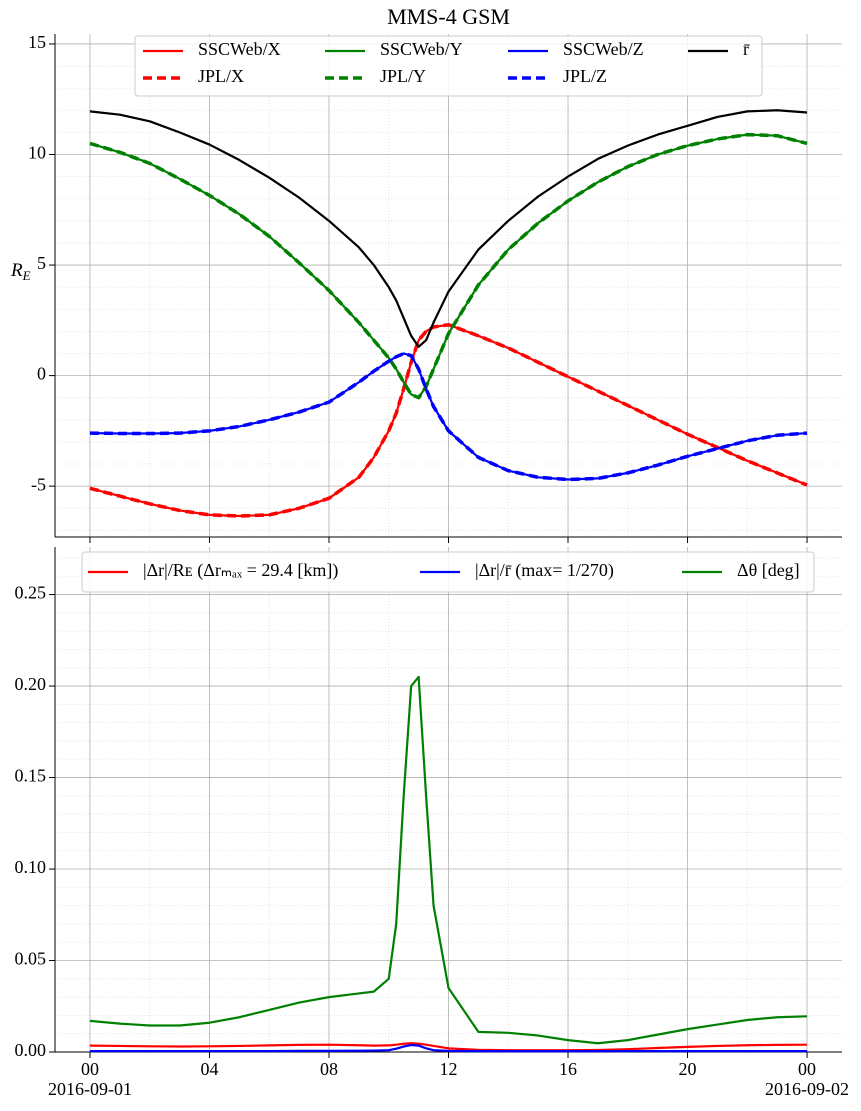  What do you see at coordinates (37, 42) in the screenshot?
I see `y-tick-label: 15` at bounding box center [37, 42].